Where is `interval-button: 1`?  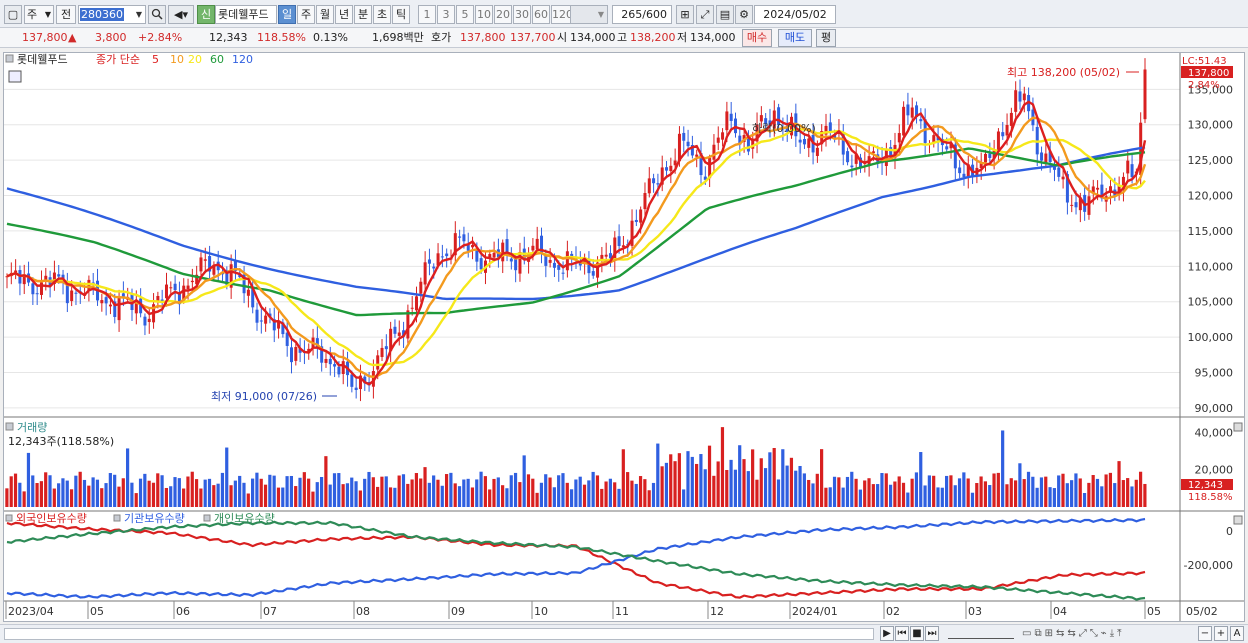
interval-button: 1 is located at coordinates (427, 14).